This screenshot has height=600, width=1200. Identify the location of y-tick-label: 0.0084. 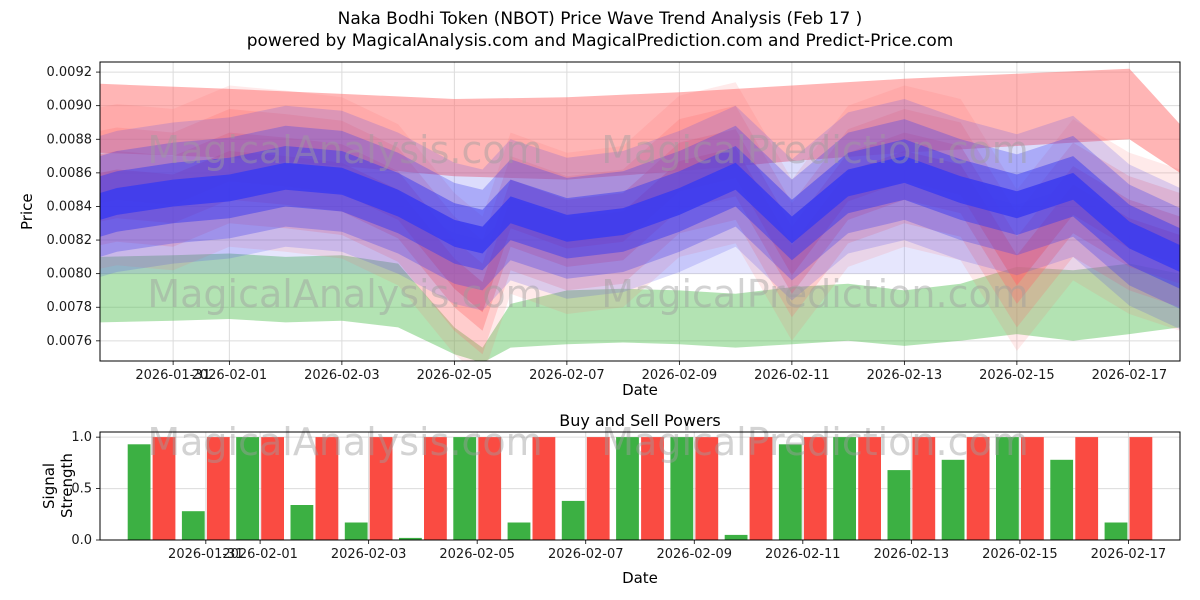
(70, 206).